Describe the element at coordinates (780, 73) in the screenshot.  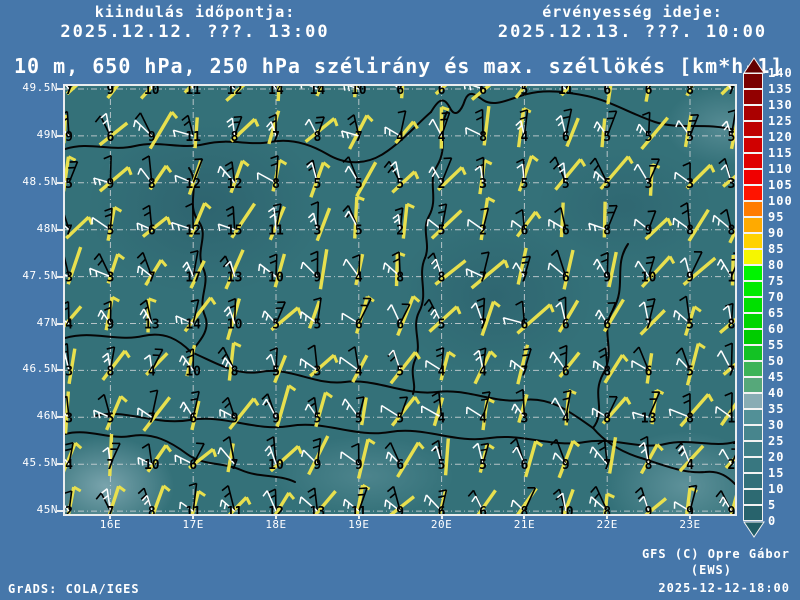
I see `colorbar-tick-label: 140` at that location.